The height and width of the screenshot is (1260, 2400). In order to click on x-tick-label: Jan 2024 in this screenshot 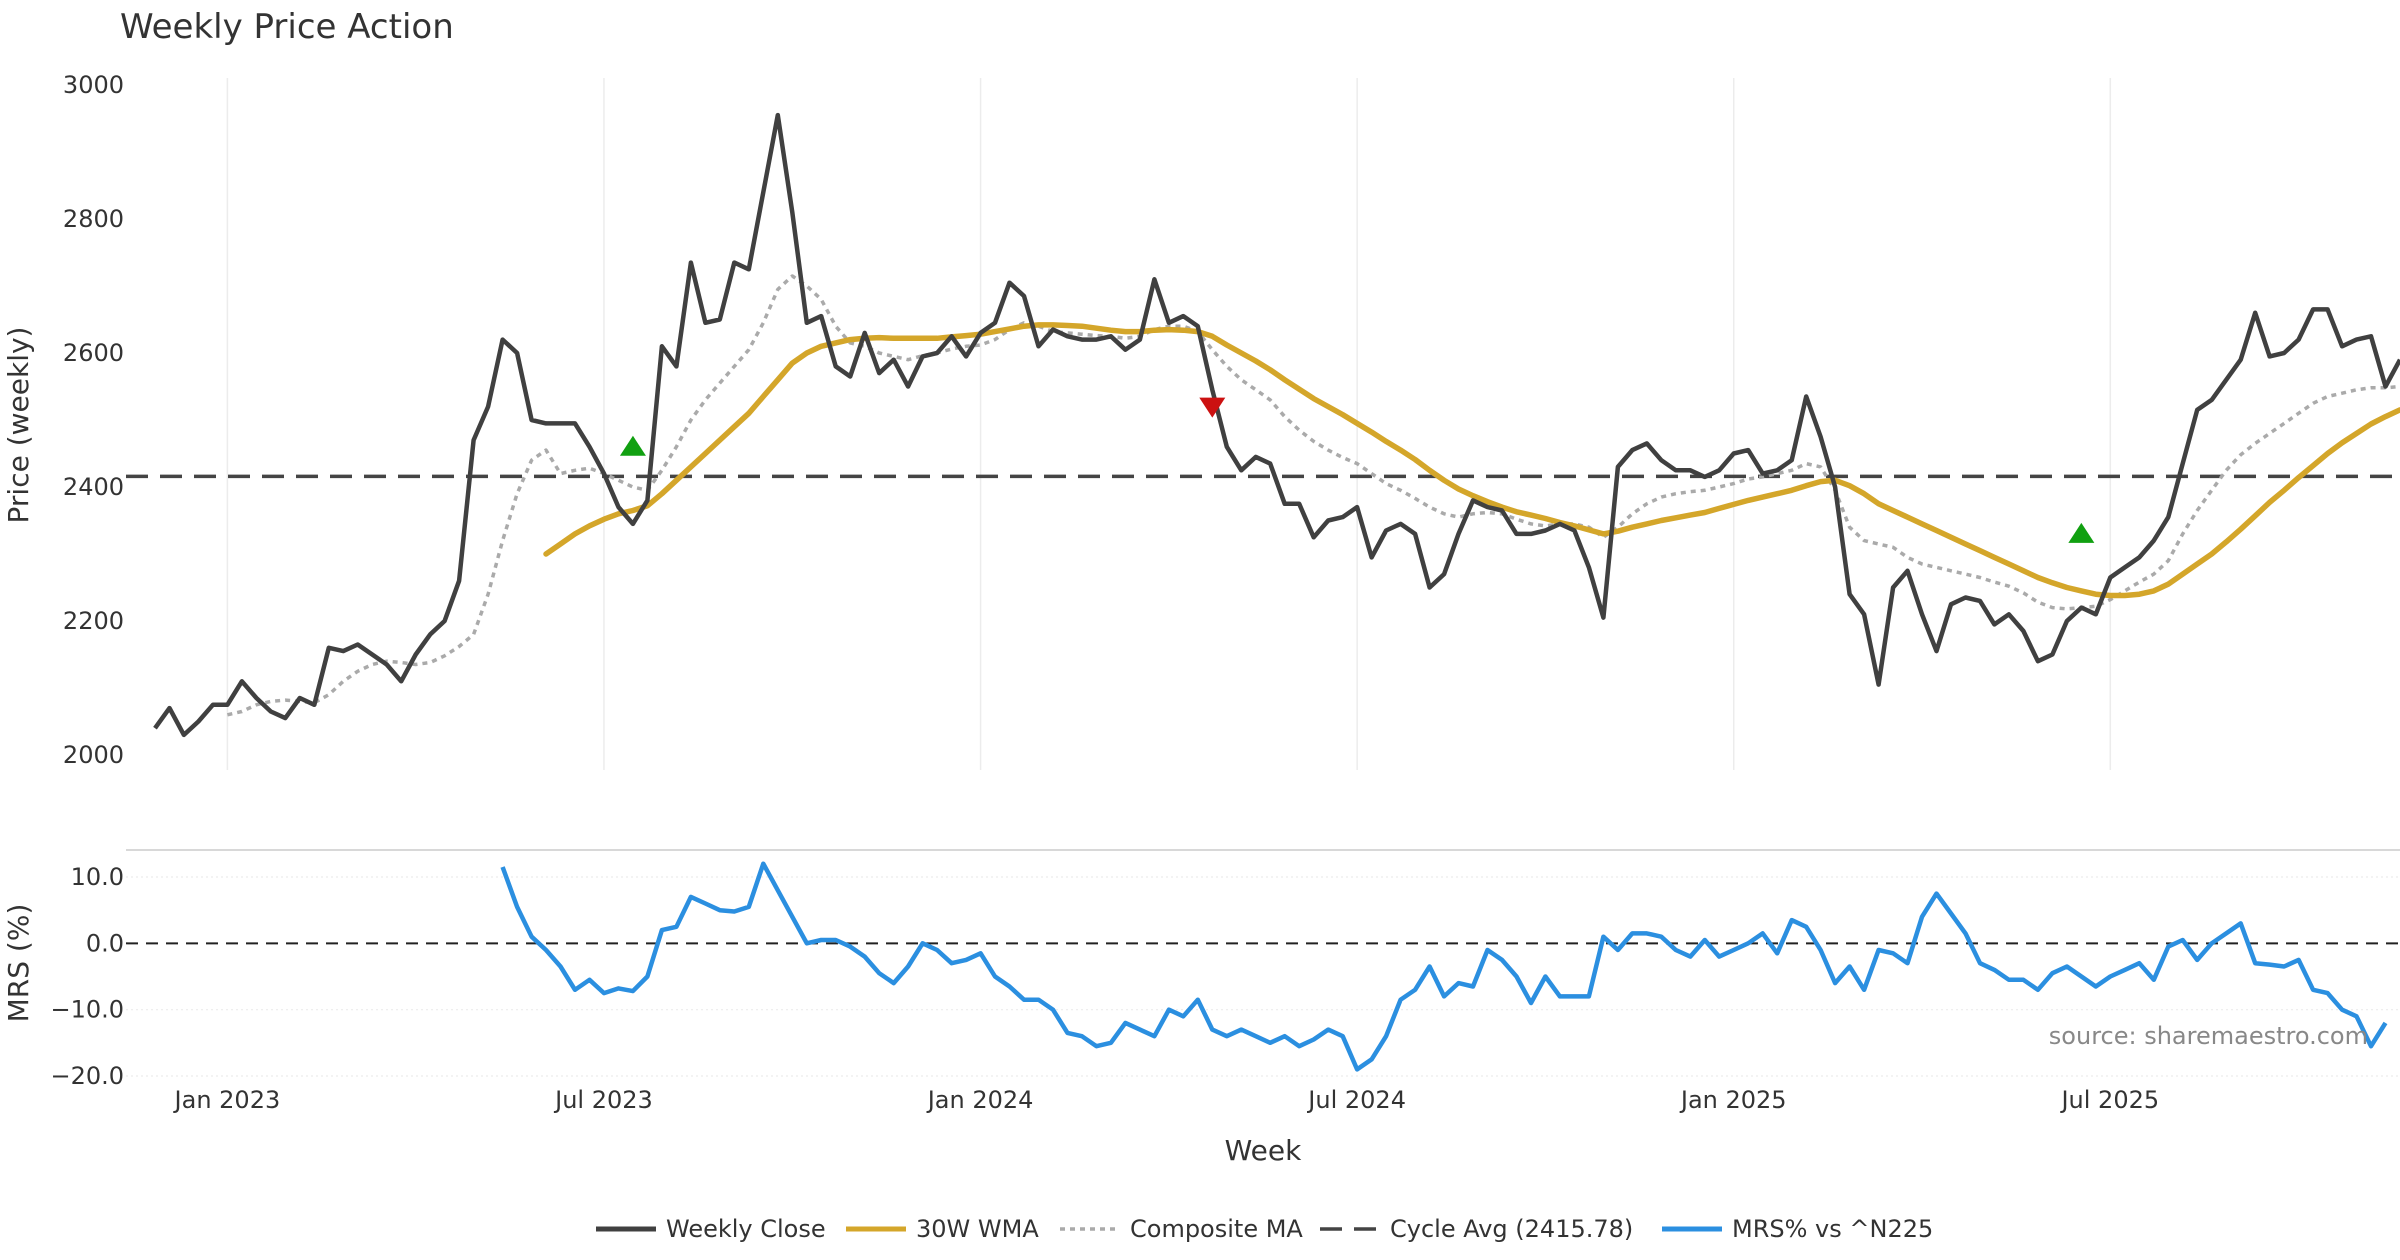, I will do `click(980, 1100)`.